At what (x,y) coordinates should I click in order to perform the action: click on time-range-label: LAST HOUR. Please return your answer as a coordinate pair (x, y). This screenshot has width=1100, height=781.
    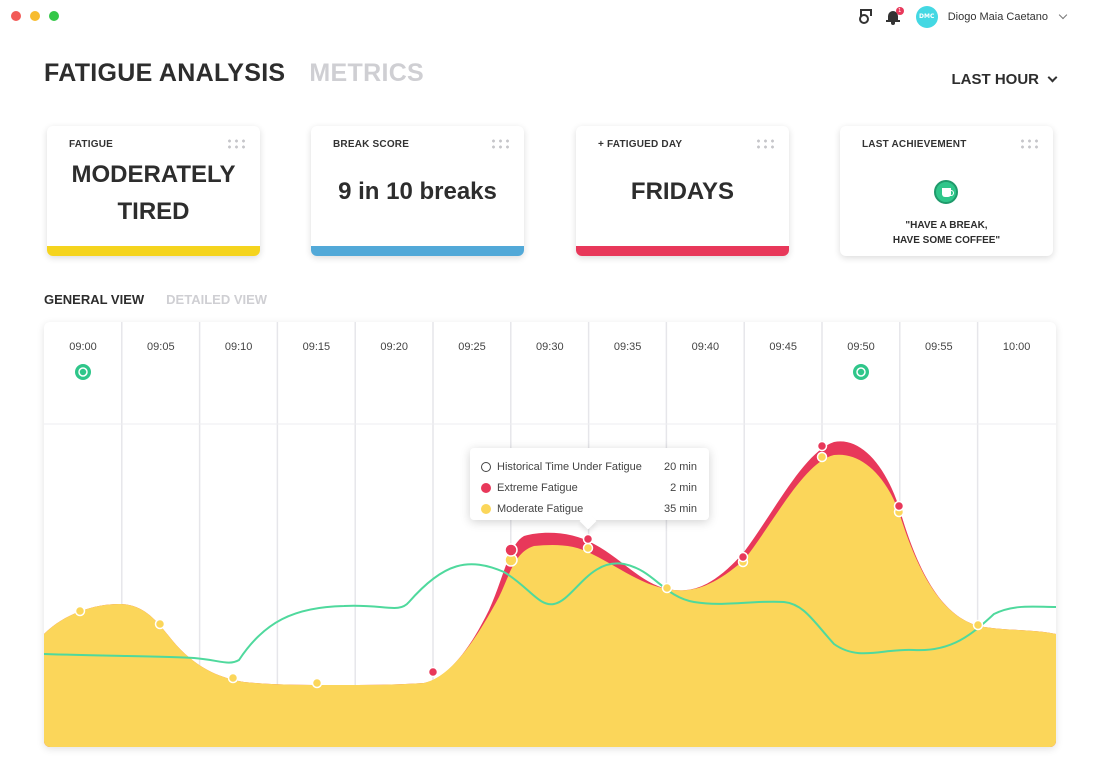
    Looking at the image, I should click on (995, 79).